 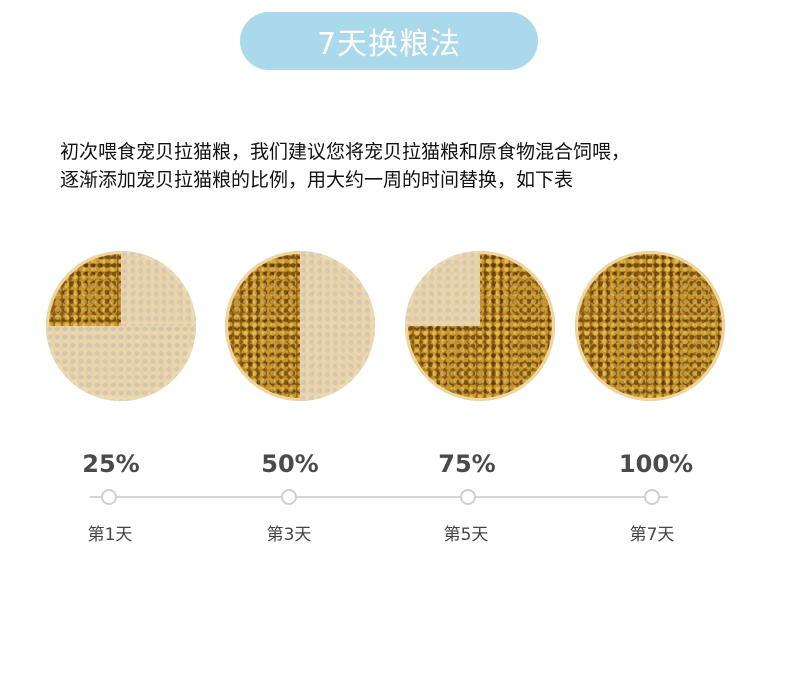 I want to click on food-bowl-day7, so click(x=650, y=326).